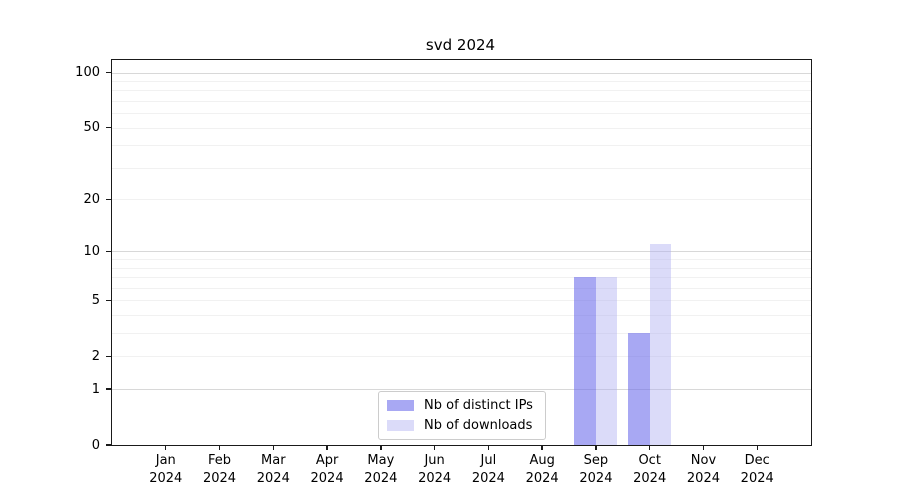 This screenshot has width=900, height=500. What do you see at coordinates (649, 460) in the screenshot?
I see `x-tick-label-line: Oct` at bounding box center [649, 460].